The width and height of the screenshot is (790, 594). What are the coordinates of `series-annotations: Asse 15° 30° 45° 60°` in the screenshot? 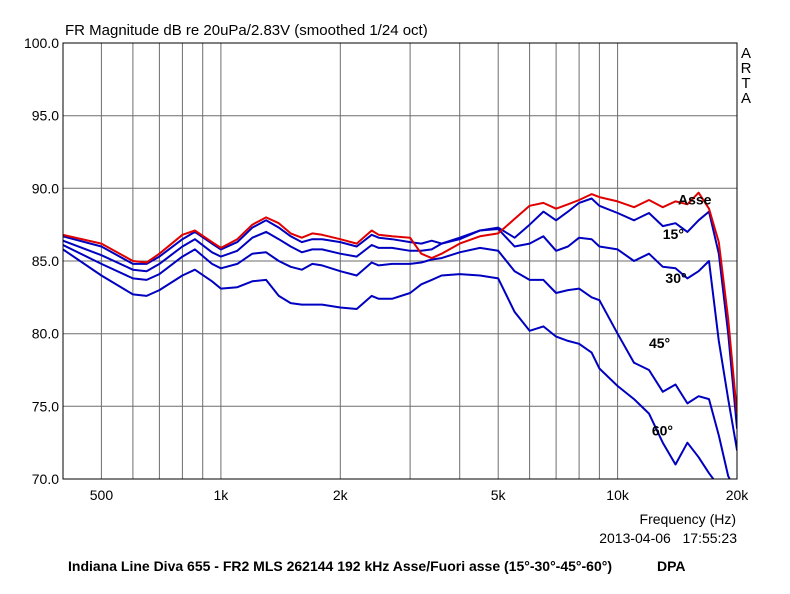 It's located at (680, 314).